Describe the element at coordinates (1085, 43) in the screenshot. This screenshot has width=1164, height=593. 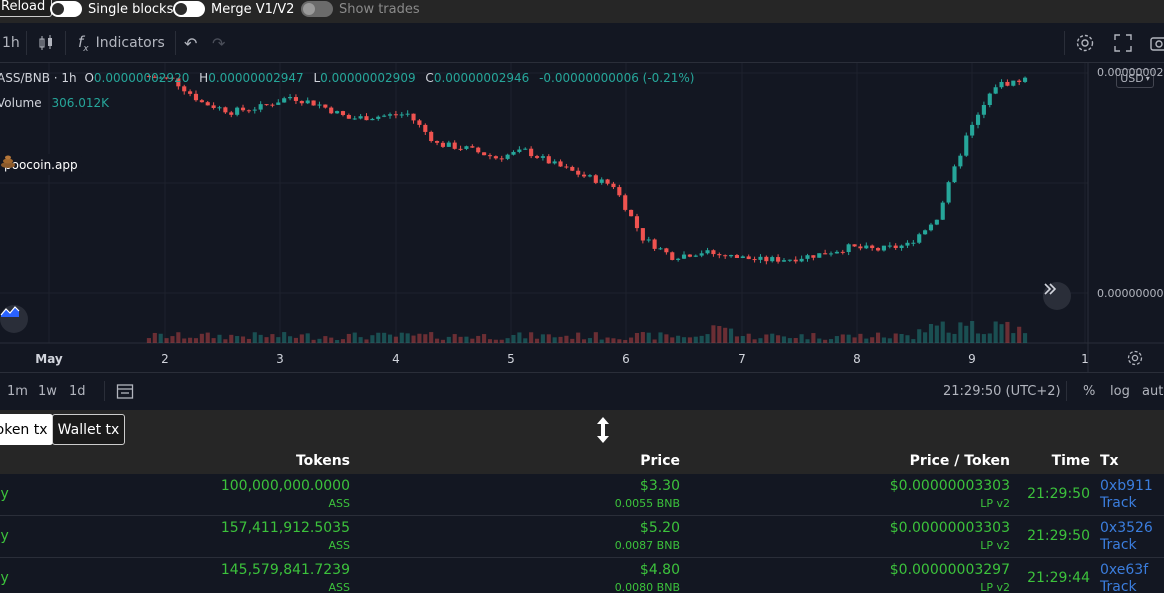
I see `settings-gear-icon` at that location.